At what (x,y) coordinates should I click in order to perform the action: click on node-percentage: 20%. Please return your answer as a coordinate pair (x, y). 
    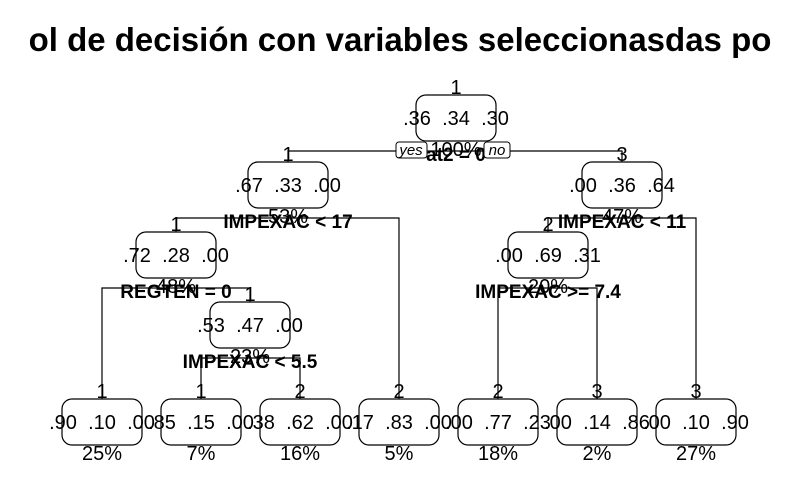
    Looking at the image, I should click on (548, 287).